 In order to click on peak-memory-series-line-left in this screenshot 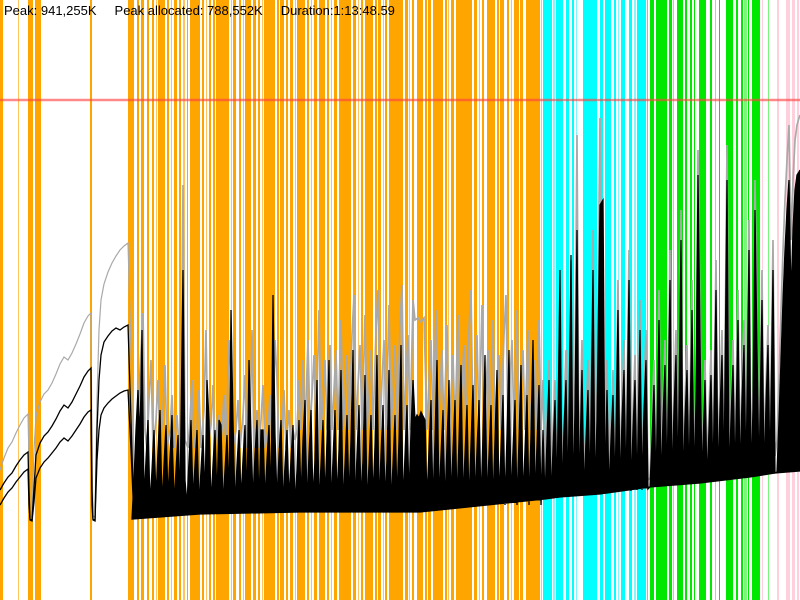, I will do `click(67, 379)`.